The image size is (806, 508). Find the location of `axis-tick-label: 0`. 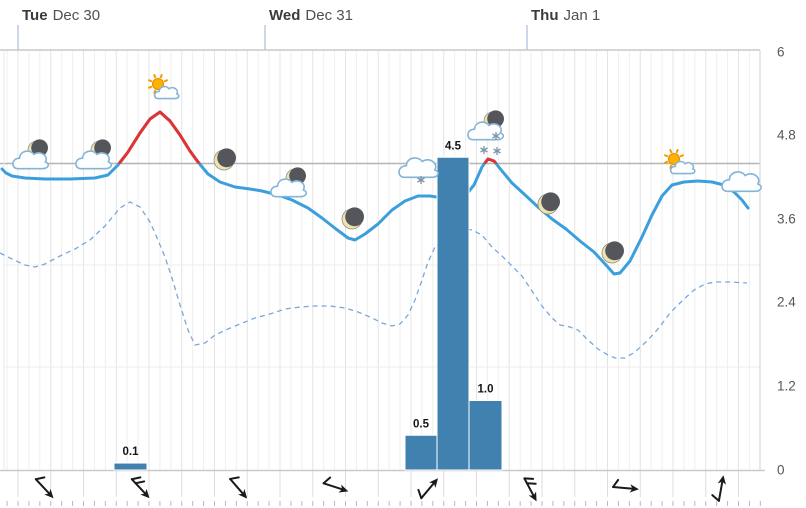

axis-tick-label: 0 is located at coordinates (781, 470).